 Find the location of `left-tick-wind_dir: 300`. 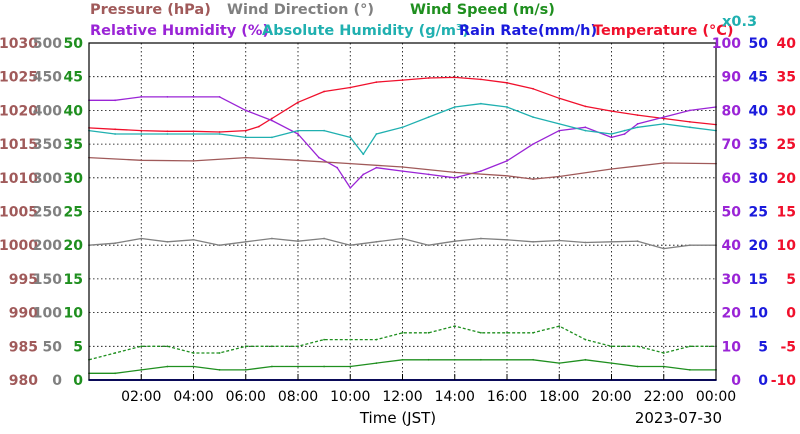

left-tick-wind_dir: 300 is located at coordinates (47, 179).